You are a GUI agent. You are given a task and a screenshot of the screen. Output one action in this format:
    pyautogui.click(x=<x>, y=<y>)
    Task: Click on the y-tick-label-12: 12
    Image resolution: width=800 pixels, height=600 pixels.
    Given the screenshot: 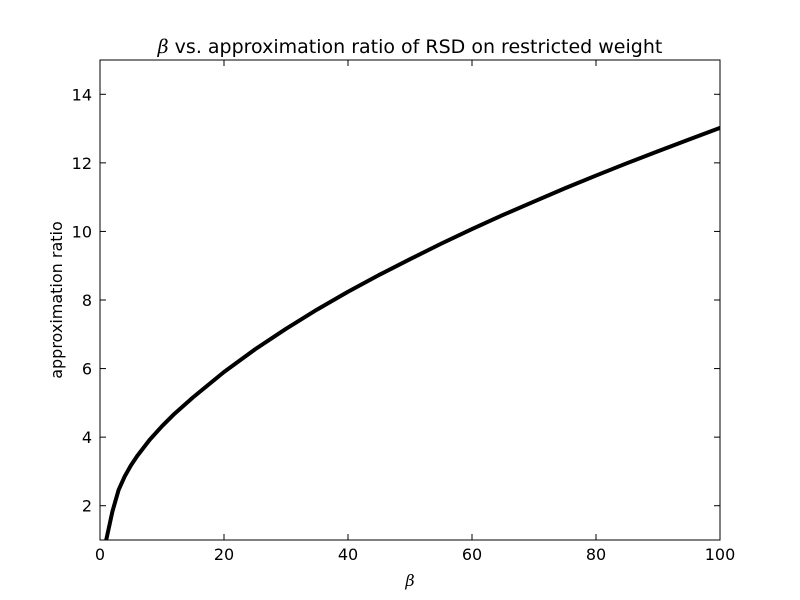 What is the action you would take?
    pyautogui.click(x=82, y=163)
    